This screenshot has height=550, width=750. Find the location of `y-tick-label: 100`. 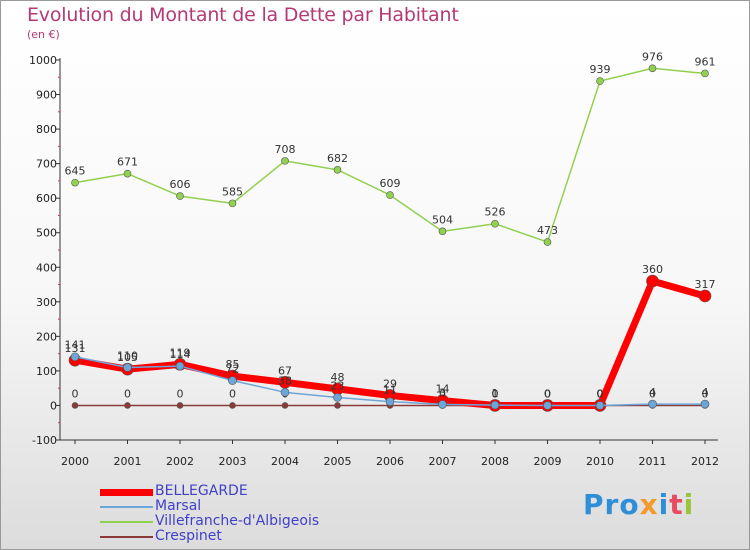

y-tick-label: 100 is located at coordinates (46, 371).